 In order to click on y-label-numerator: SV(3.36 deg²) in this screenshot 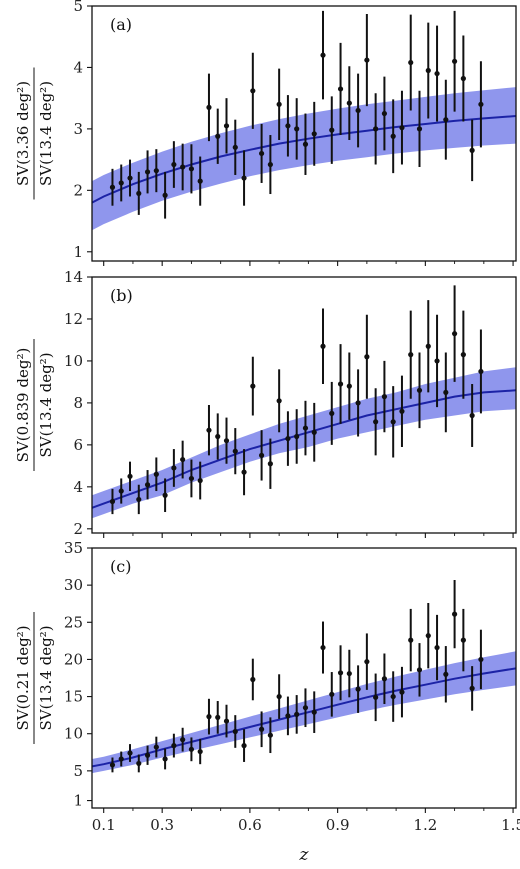, I will do `click(23, 133)`.